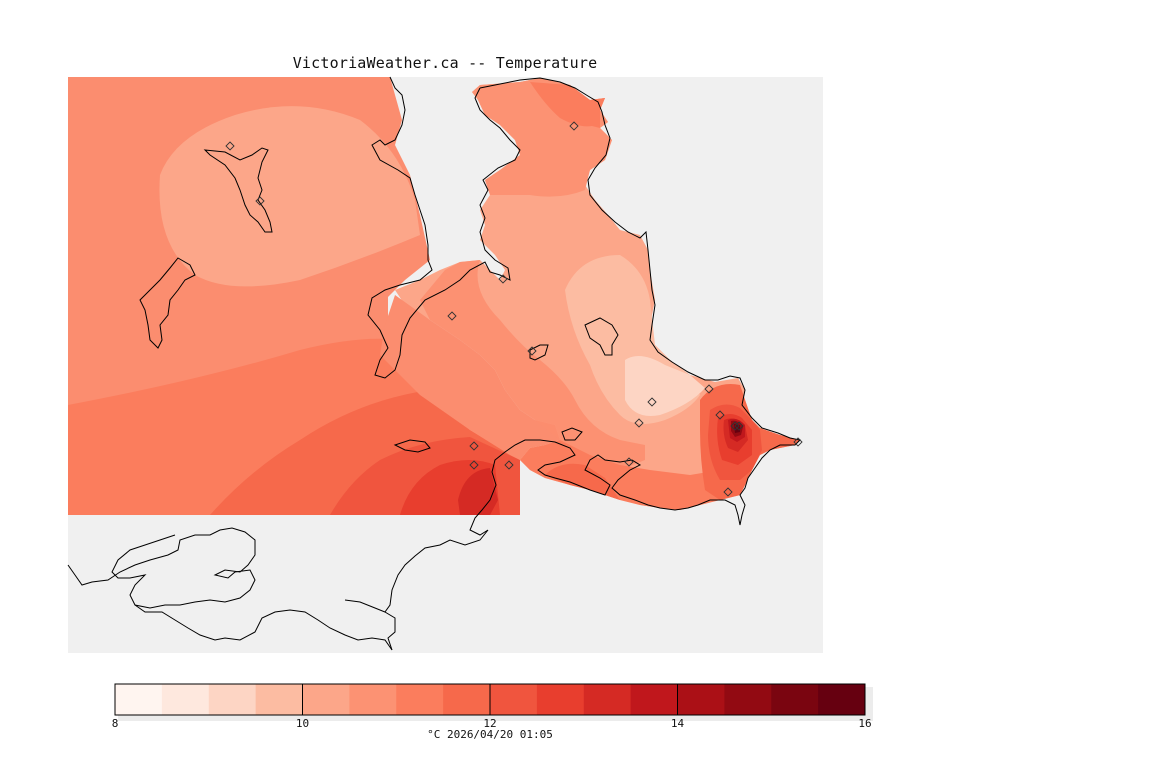 This screenshot has width=1152, height=768. I want to click on colorbar, so click(490, 699).